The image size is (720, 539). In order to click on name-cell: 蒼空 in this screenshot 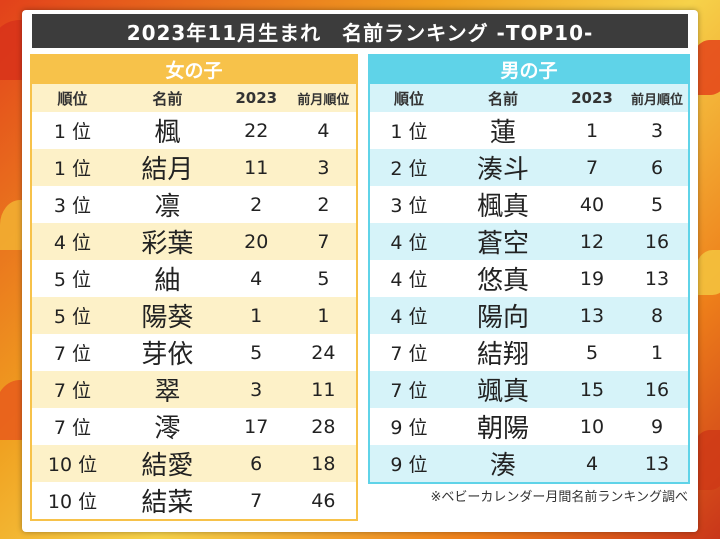, I will do `click(502, 244)`.